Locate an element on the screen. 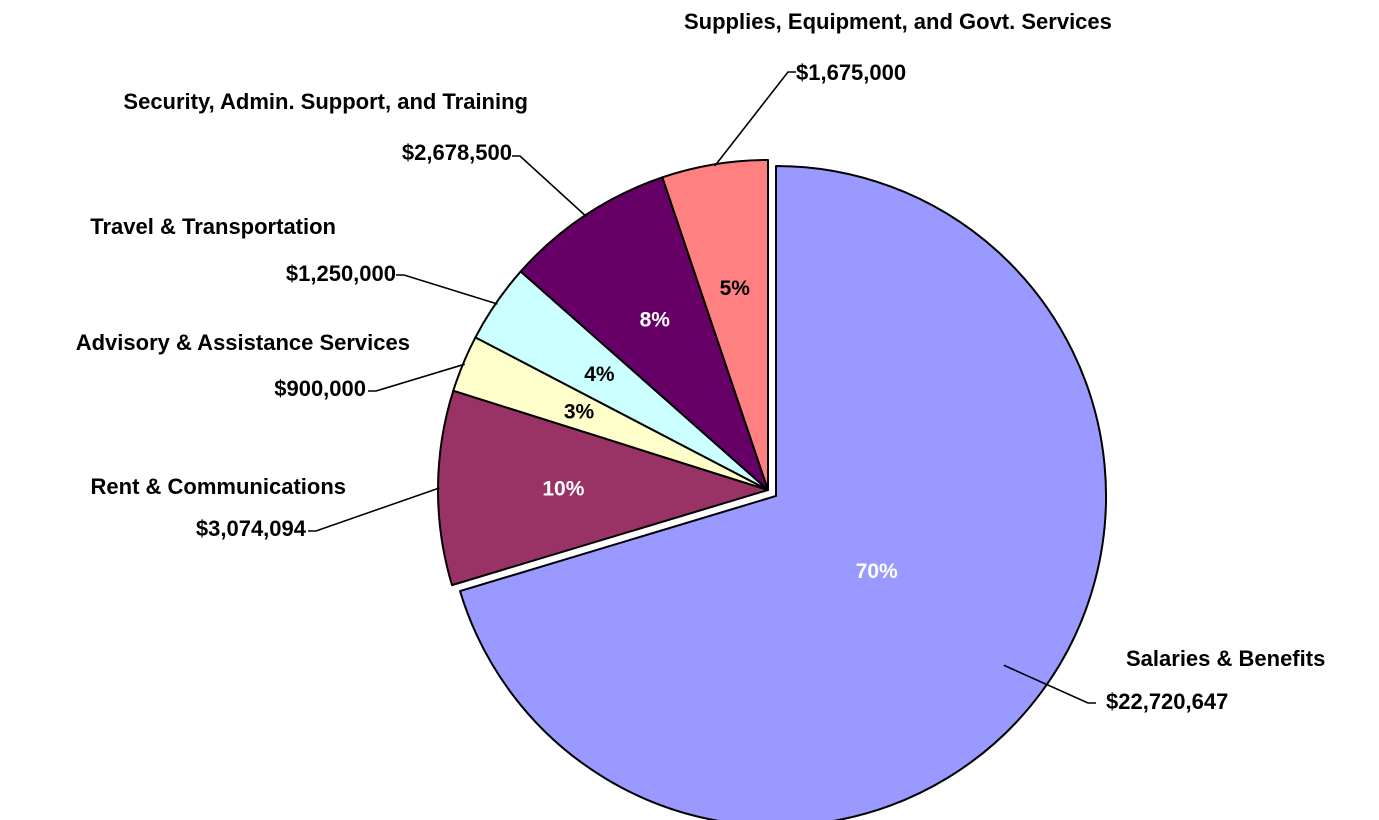 Image resolution: width=1379 pixels, height=820 pixels. category-label-supplies-equipment-and-govt-services: Supplies, Equipment, and Govt. Services is located at coordinates (898, 21).